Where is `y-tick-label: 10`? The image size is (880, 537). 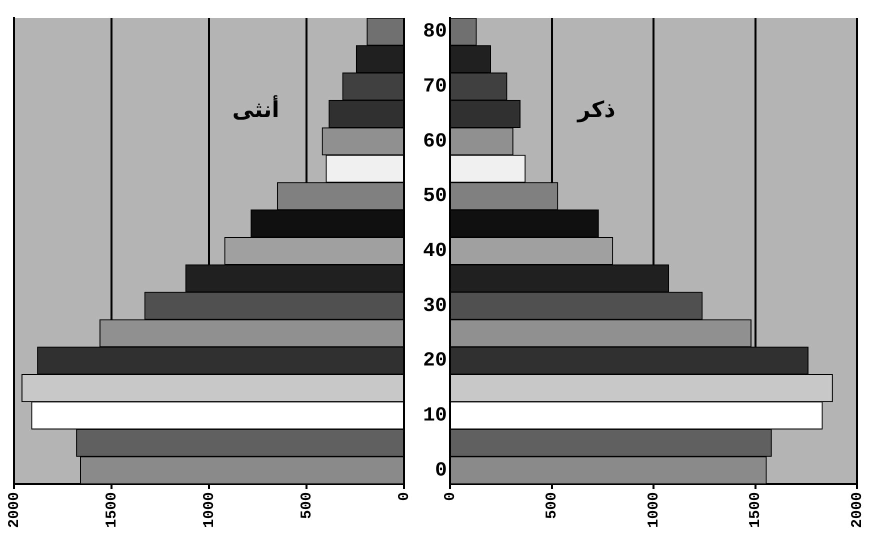 y-tick-label: 10 is located at coordinates (435, 416).